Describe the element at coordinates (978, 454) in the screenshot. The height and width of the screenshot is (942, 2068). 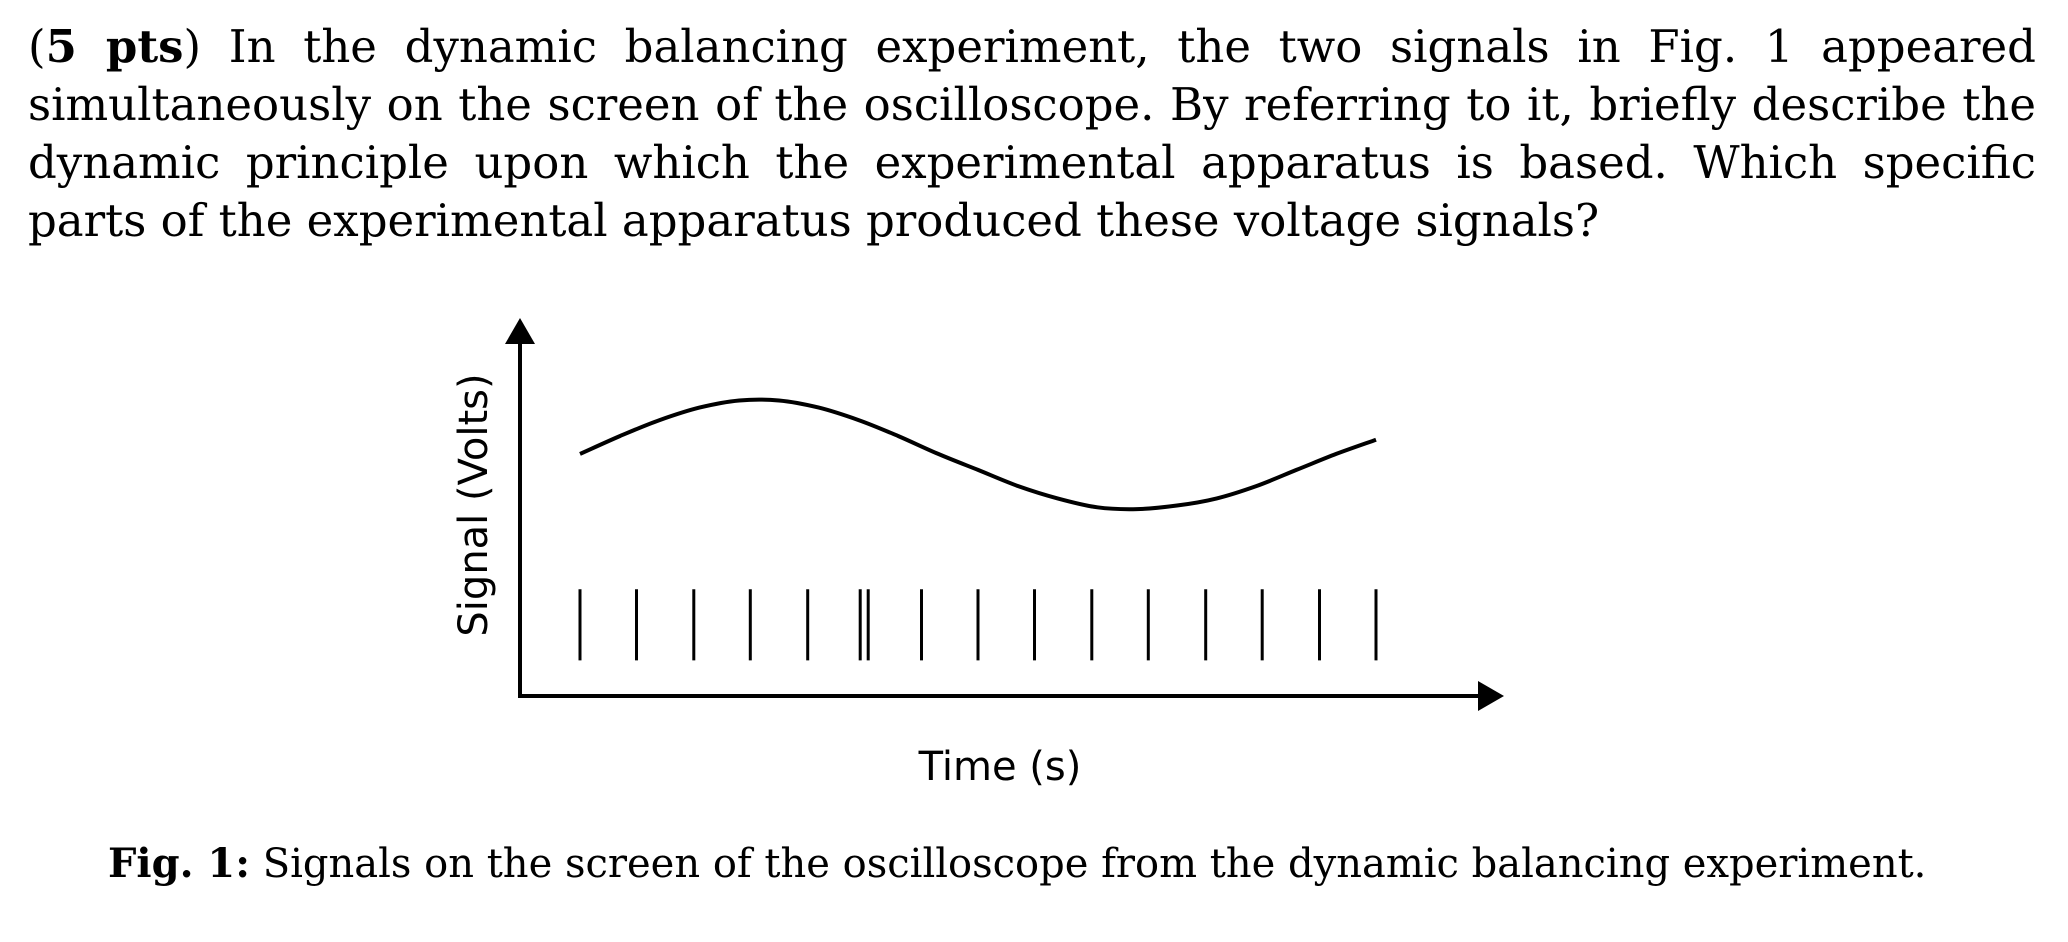
I see `sine-signal-line` at that location.